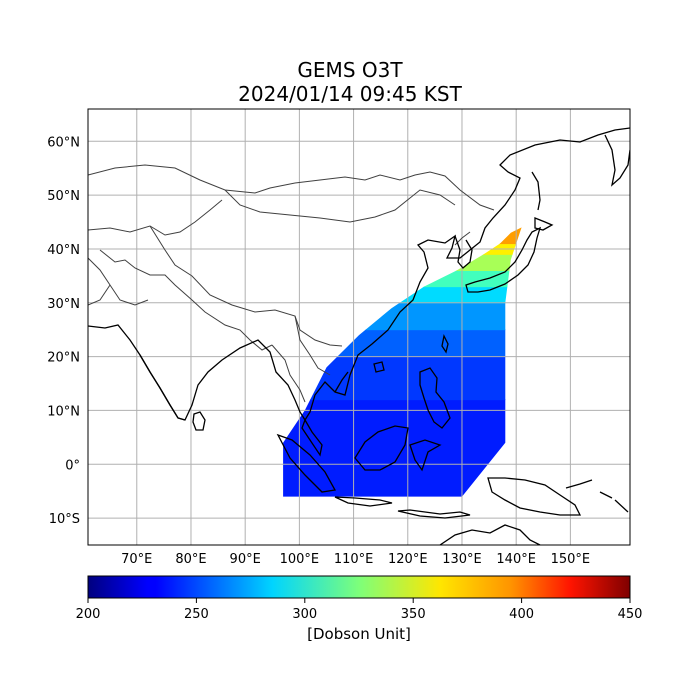 The image size is (700, 700). I want to click on colorbar-tick-label: 200, so click(88, 614).